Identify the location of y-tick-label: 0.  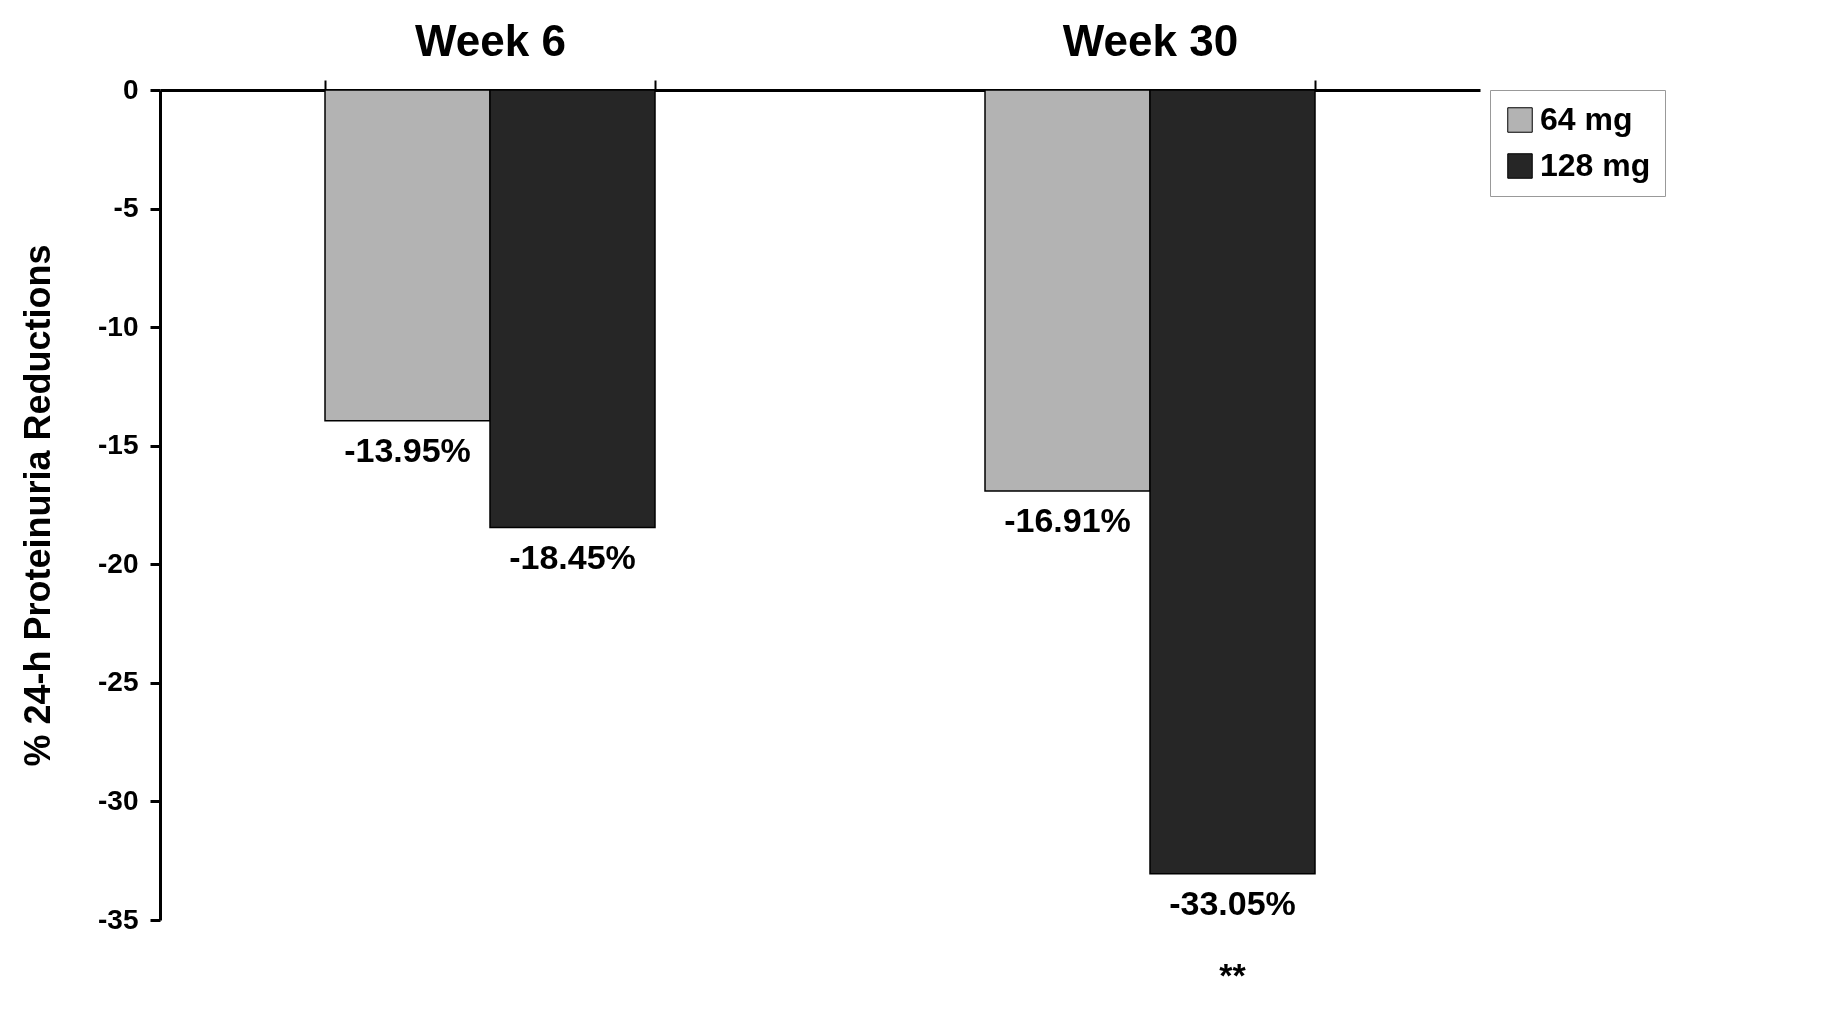
(130, 89).